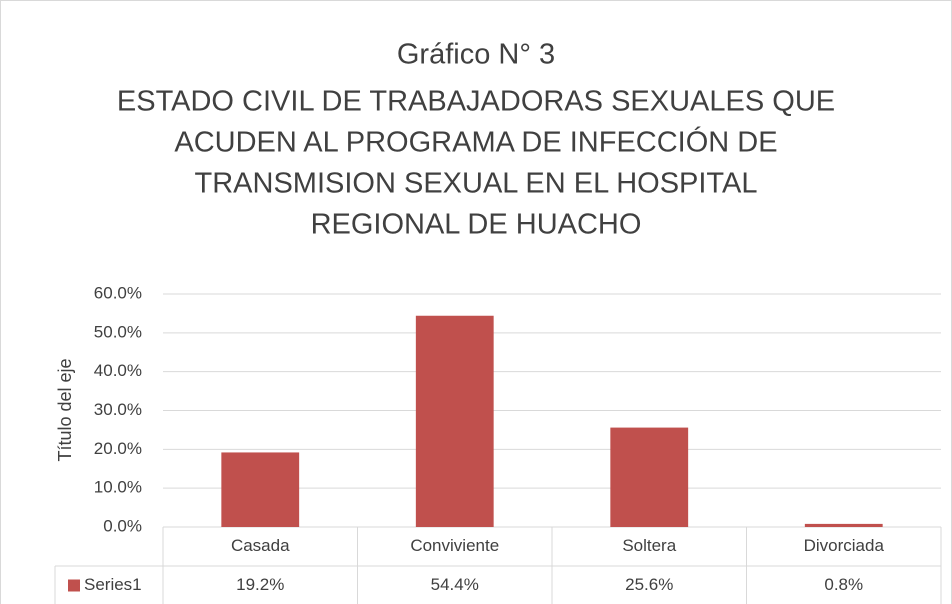 Image resolution: width=952 pixels, height=604 pixels. I want to click on chart-subtitle: REGIONAL DE HUACHO, so click(476, 225).